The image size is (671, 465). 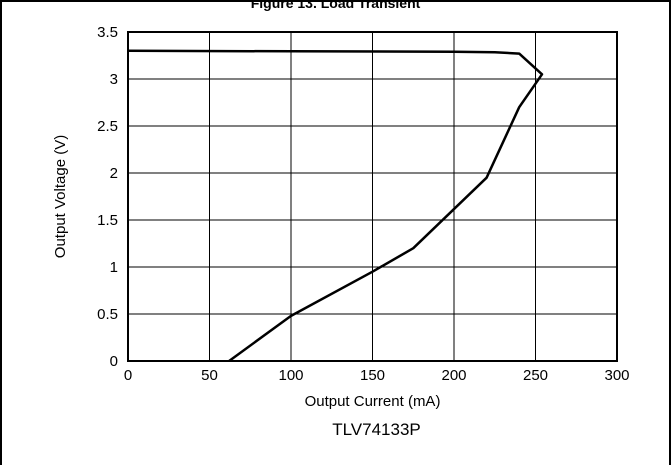 I want to click on x-tick-label: 150, so click(x=372, y=375).